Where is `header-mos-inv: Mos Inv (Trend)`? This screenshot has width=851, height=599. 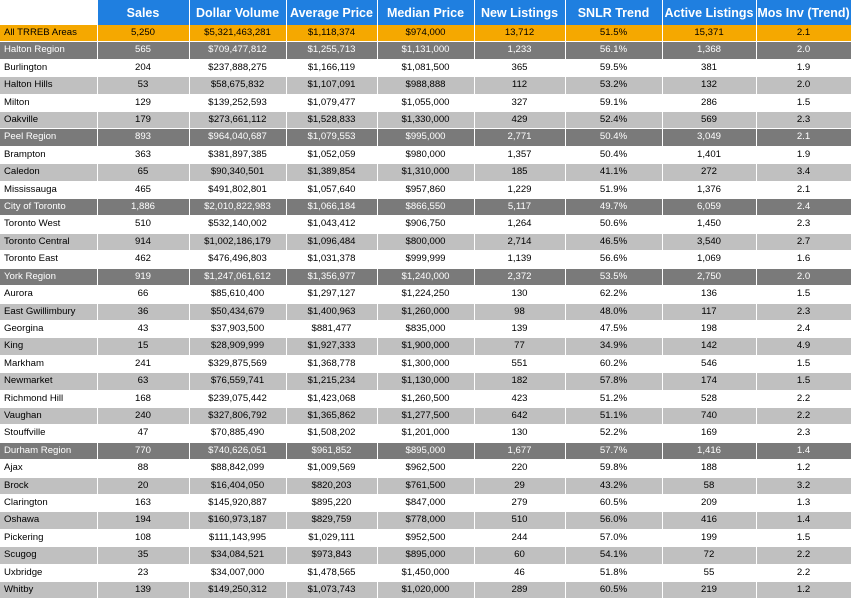 header-mos-inv: Mos Inv (Trend) is located at coordinates (803, 12).